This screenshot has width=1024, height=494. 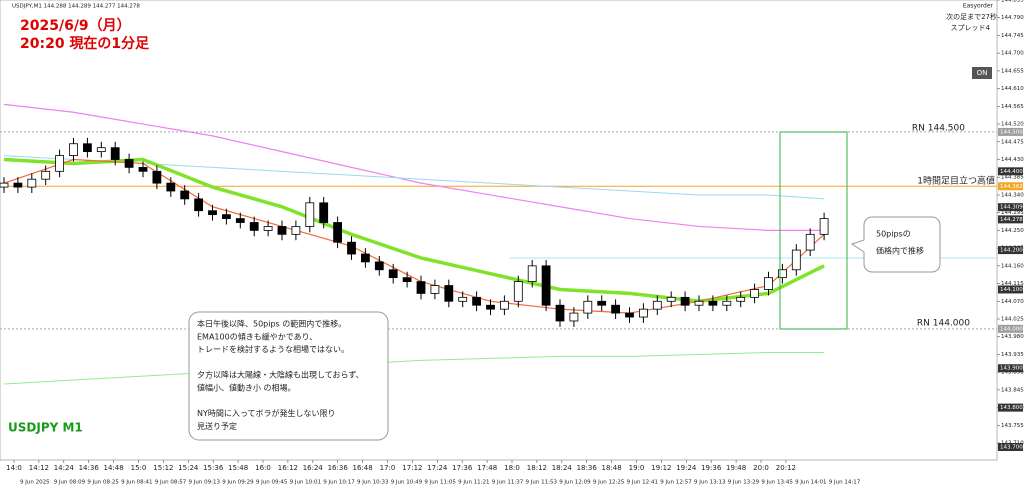 What do you see at coordinates (373, 483) in the screenshot?
I see `date-label: 9 Jun 10:33` at bounding box center [373, 483].